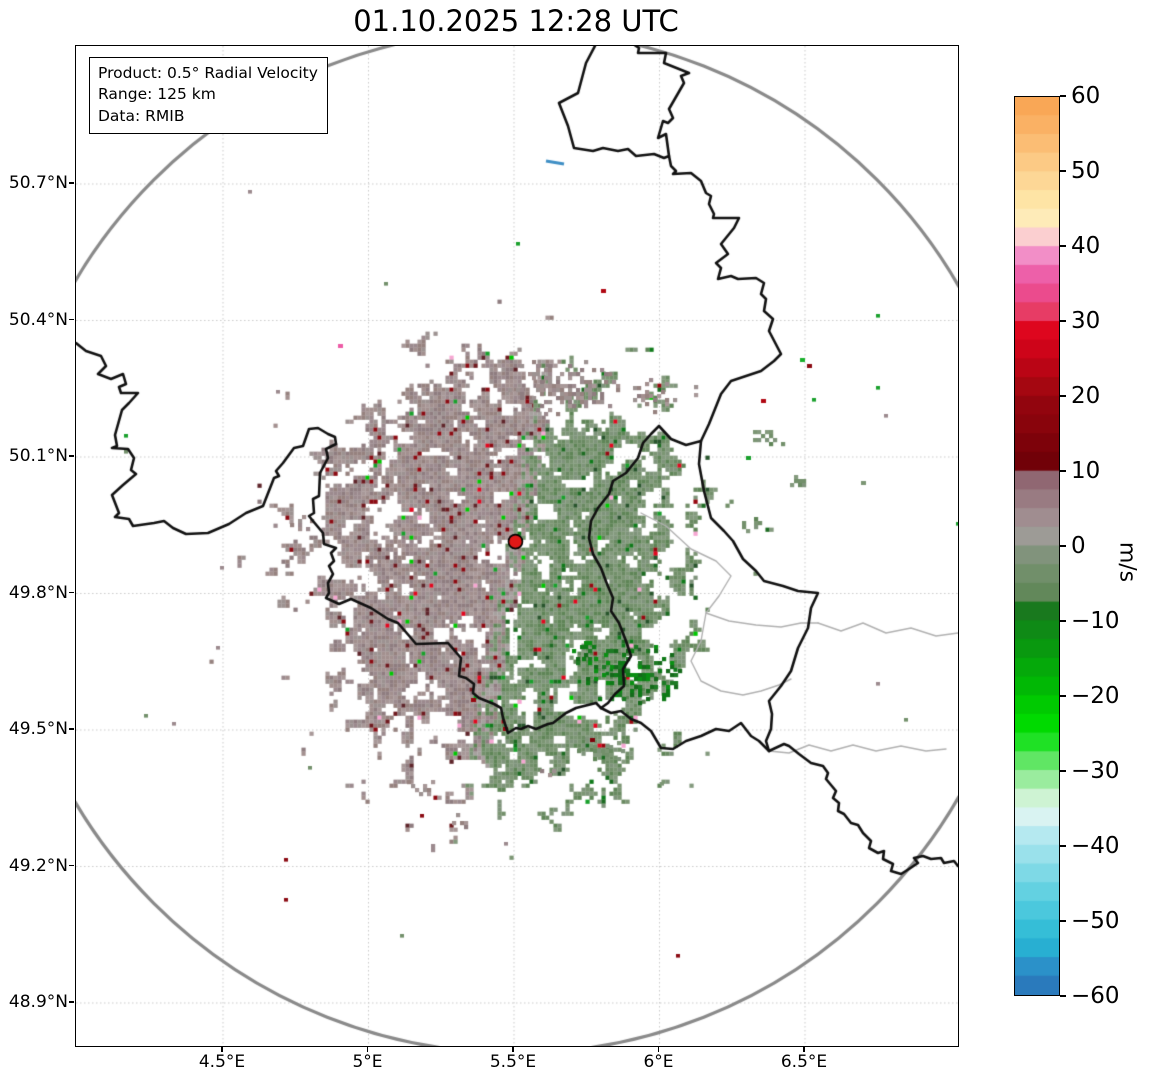 Image resolution: width=1171 pixels, height=1081 pixels. I want to click on x-tick-label: 5°E, so click(367, 1062).